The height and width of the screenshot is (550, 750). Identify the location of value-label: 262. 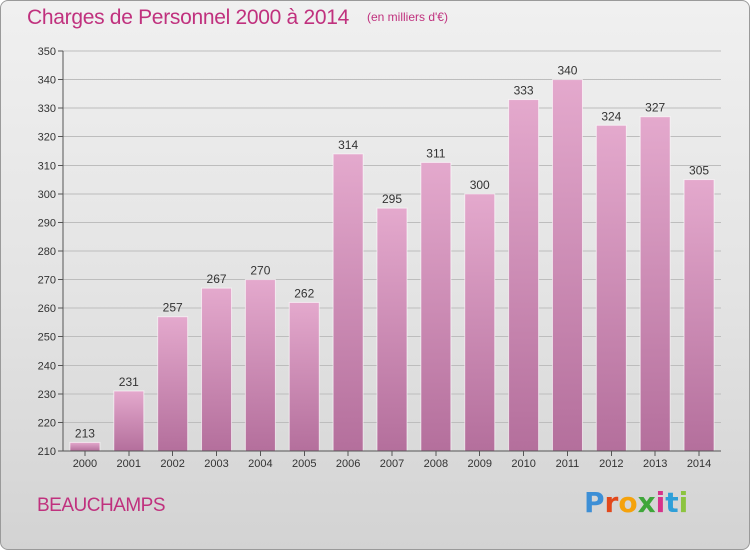
(304, 293).